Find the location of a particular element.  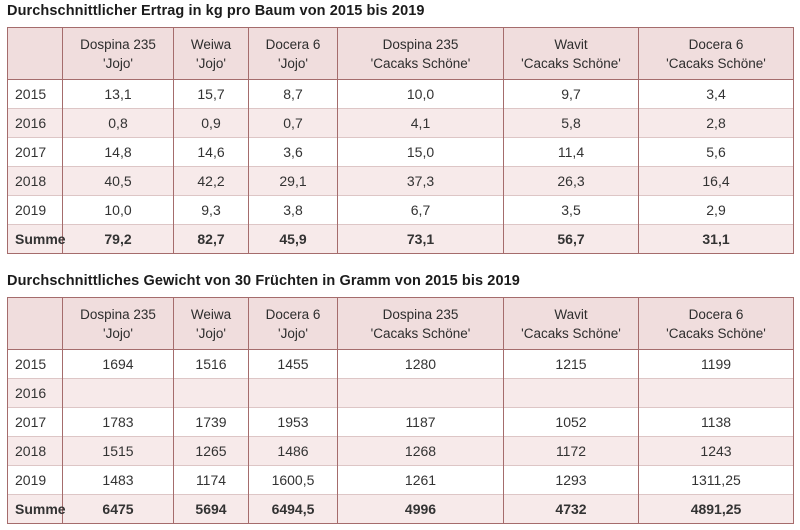

row-label: Summe is located at coordinates (36, 509).